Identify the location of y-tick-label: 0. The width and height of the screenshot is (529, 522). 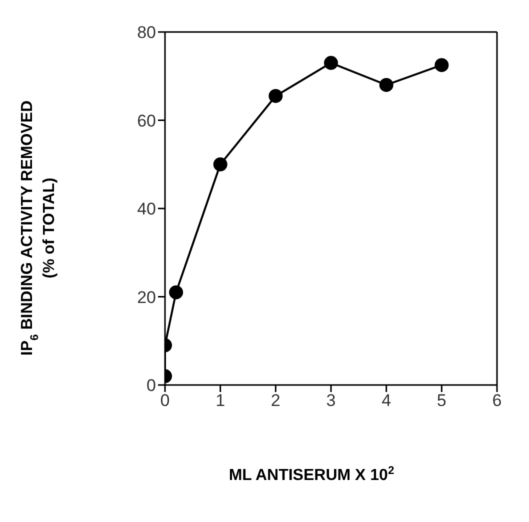
(151, 386).